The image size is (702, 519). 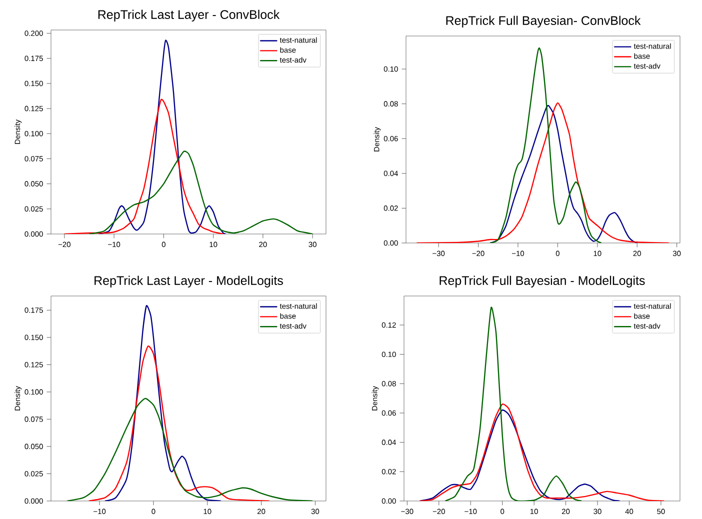 What do you see at coordinates (189, 16) in the screenshot?
I see `chart-title: RepTrick Last Layer - ConvBlock` at bounding box center [189, 16].